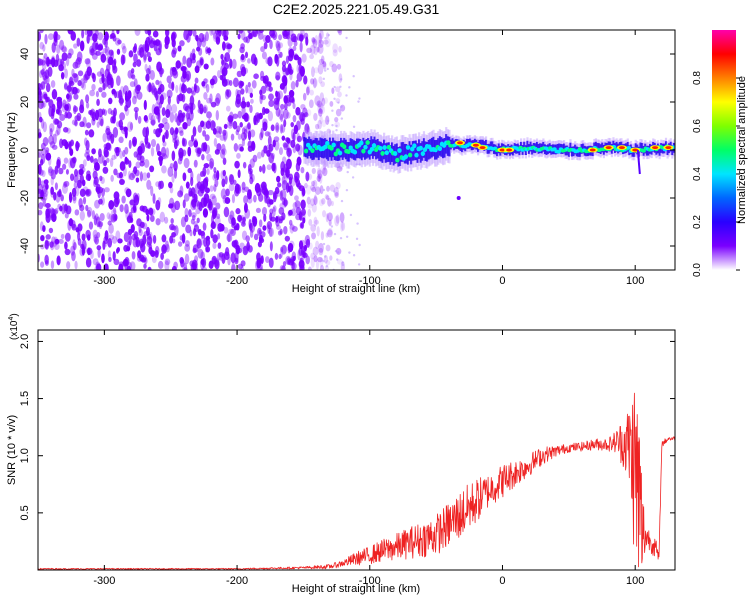 Image resolution: width=750 pixels, height=600 pixels. Describe the element at coordinates (482, 148) in the screenshot. I see `carrier-hotspot-core` at that location.